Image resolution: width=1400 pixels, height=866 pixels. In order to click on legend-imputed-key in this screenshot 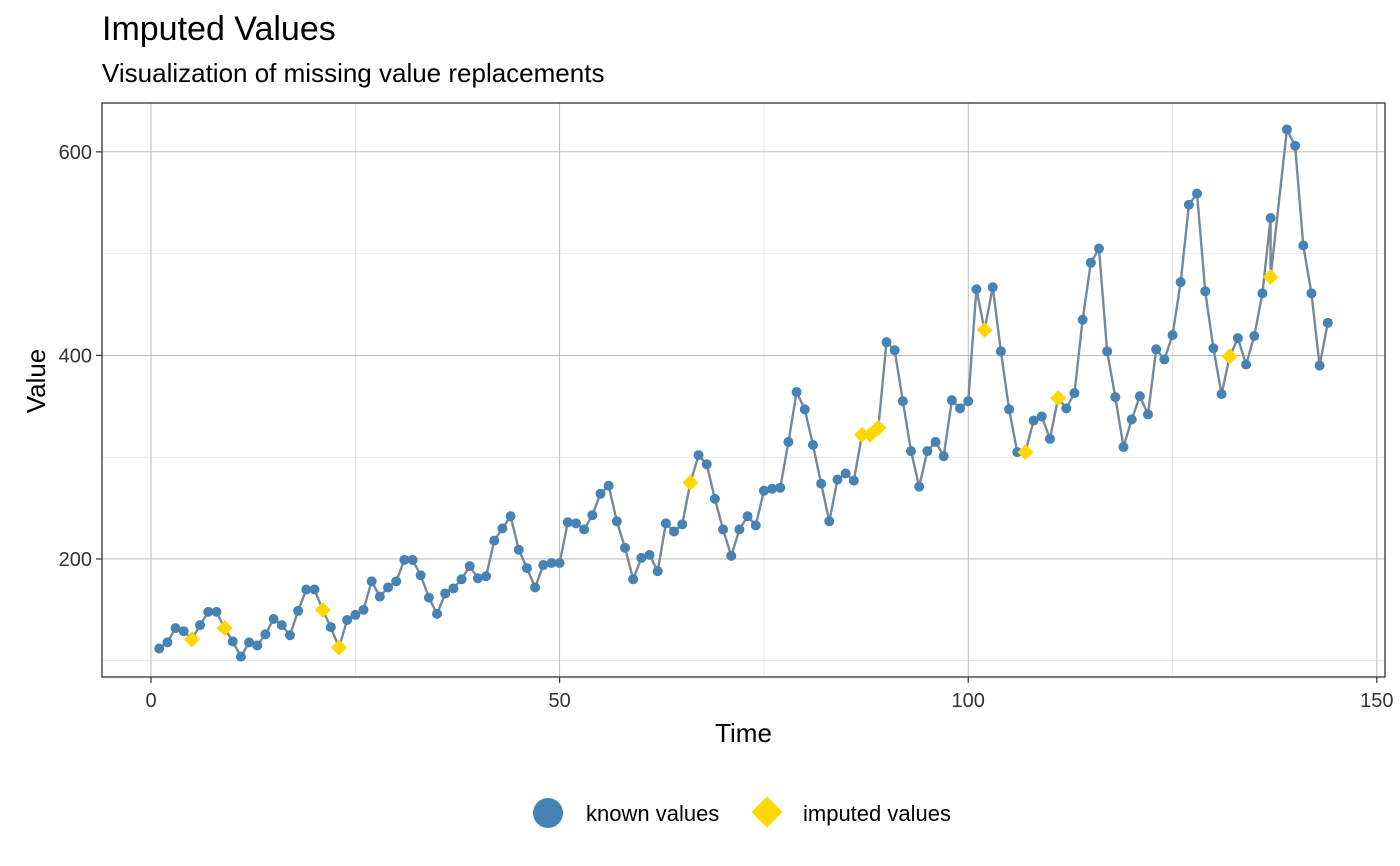, I will do `click(767, 812)`.